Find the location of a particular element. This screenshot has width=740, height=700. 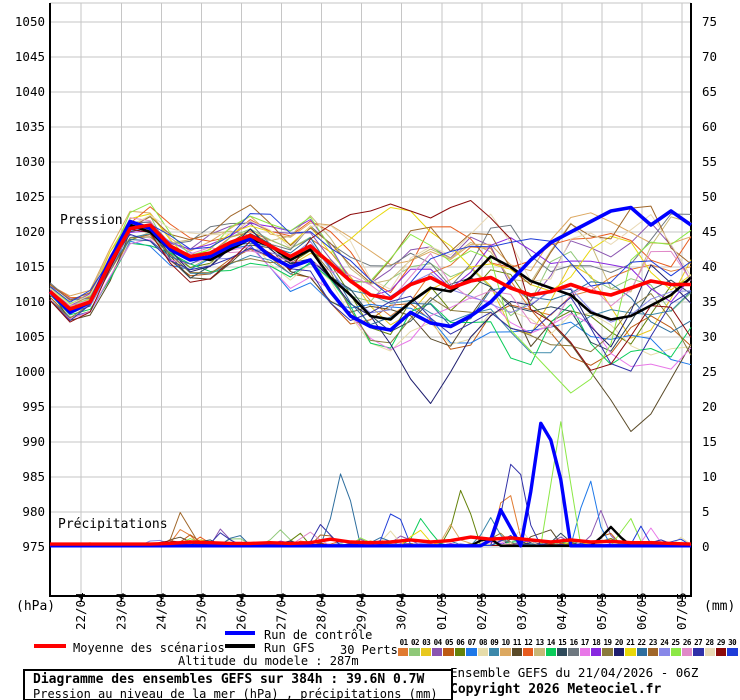

mean-line-swatch is located at coordinates (50, 646).